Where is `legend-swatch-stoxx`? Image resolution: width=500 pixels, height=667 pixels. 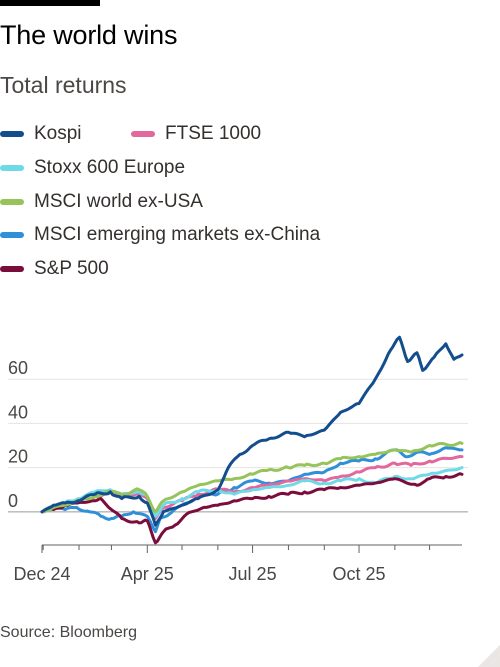
legend-swatch-stoxx is located at coordinates (12, 168).